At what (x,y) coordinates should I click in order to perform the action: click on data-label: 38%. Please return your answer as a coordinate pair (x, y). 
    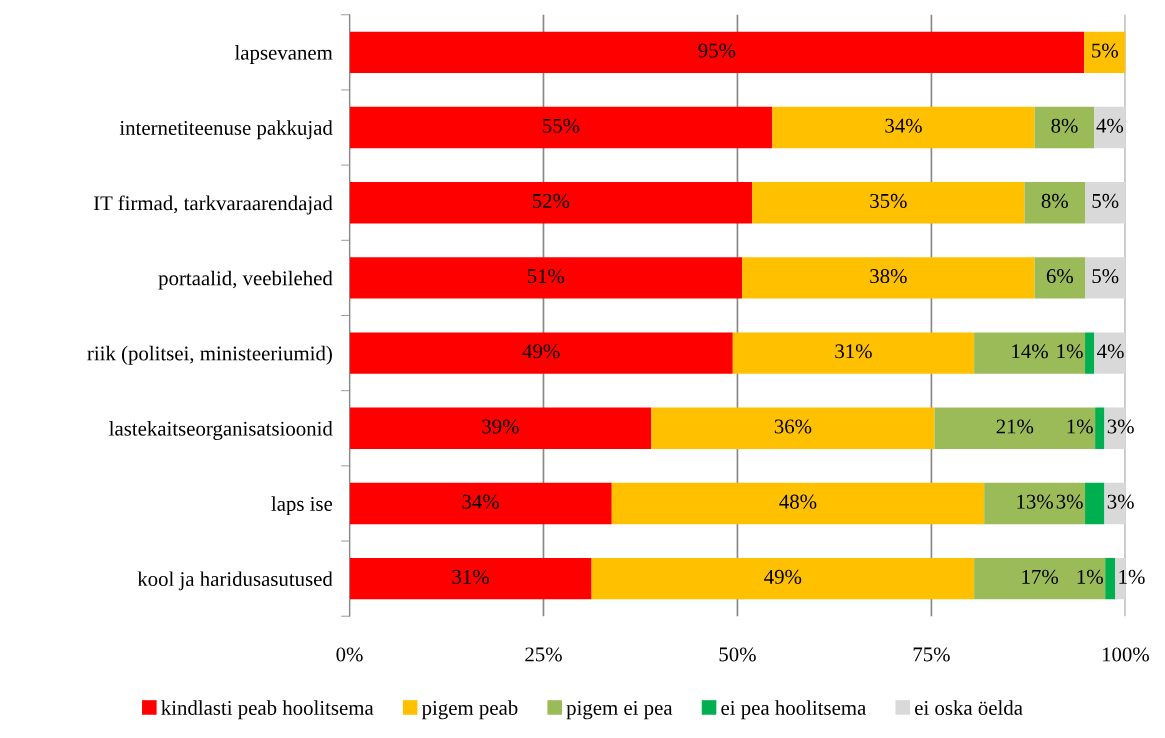
    Looking at the image, I should click on (888, 276).